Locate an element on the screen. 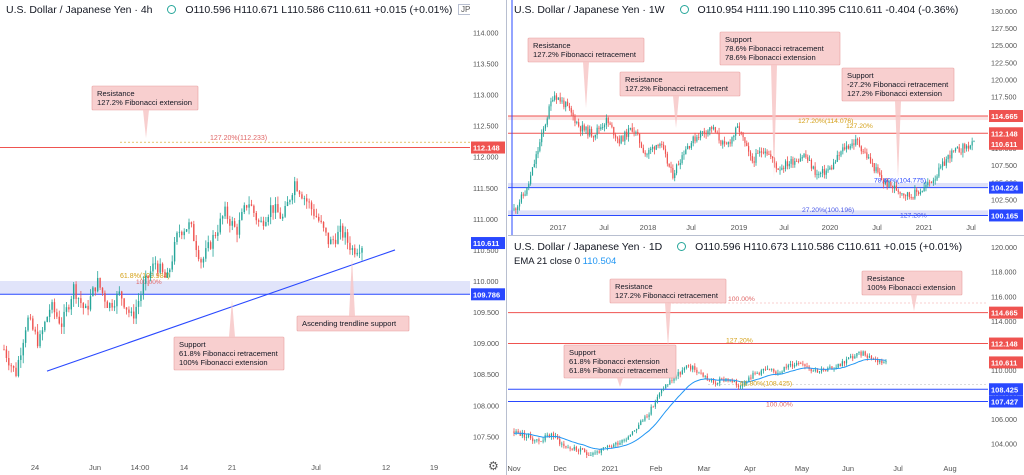 Image resolution: width=1024 pixels, height=475 pixels. fib-label: 127.20% is located at coordinates (913, 215).